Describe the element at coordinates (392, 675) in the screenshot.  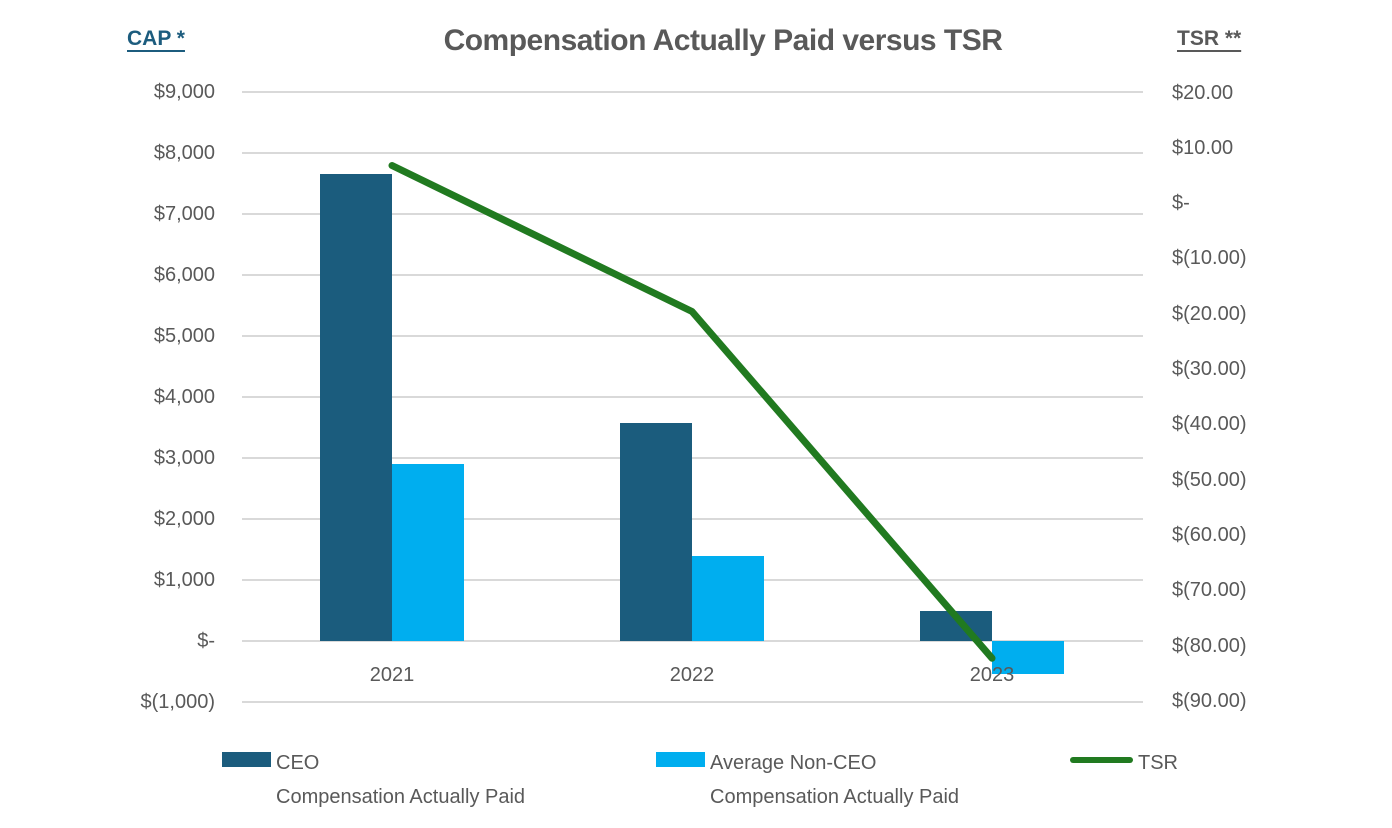
I see `category-label-2021: 2021` at that location.